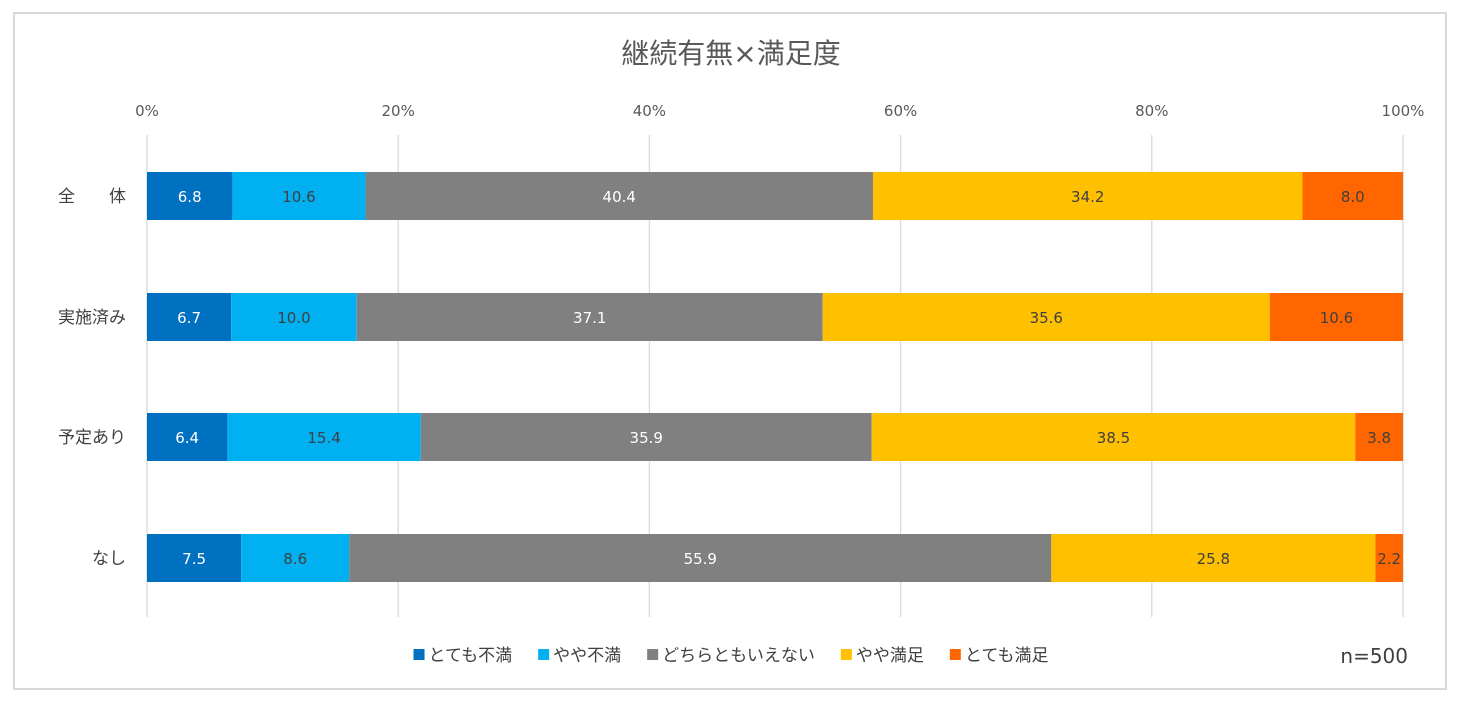 This screenshot has width=1462, height=704. I want to click on category-label: 予定あり, so click(92, 438).